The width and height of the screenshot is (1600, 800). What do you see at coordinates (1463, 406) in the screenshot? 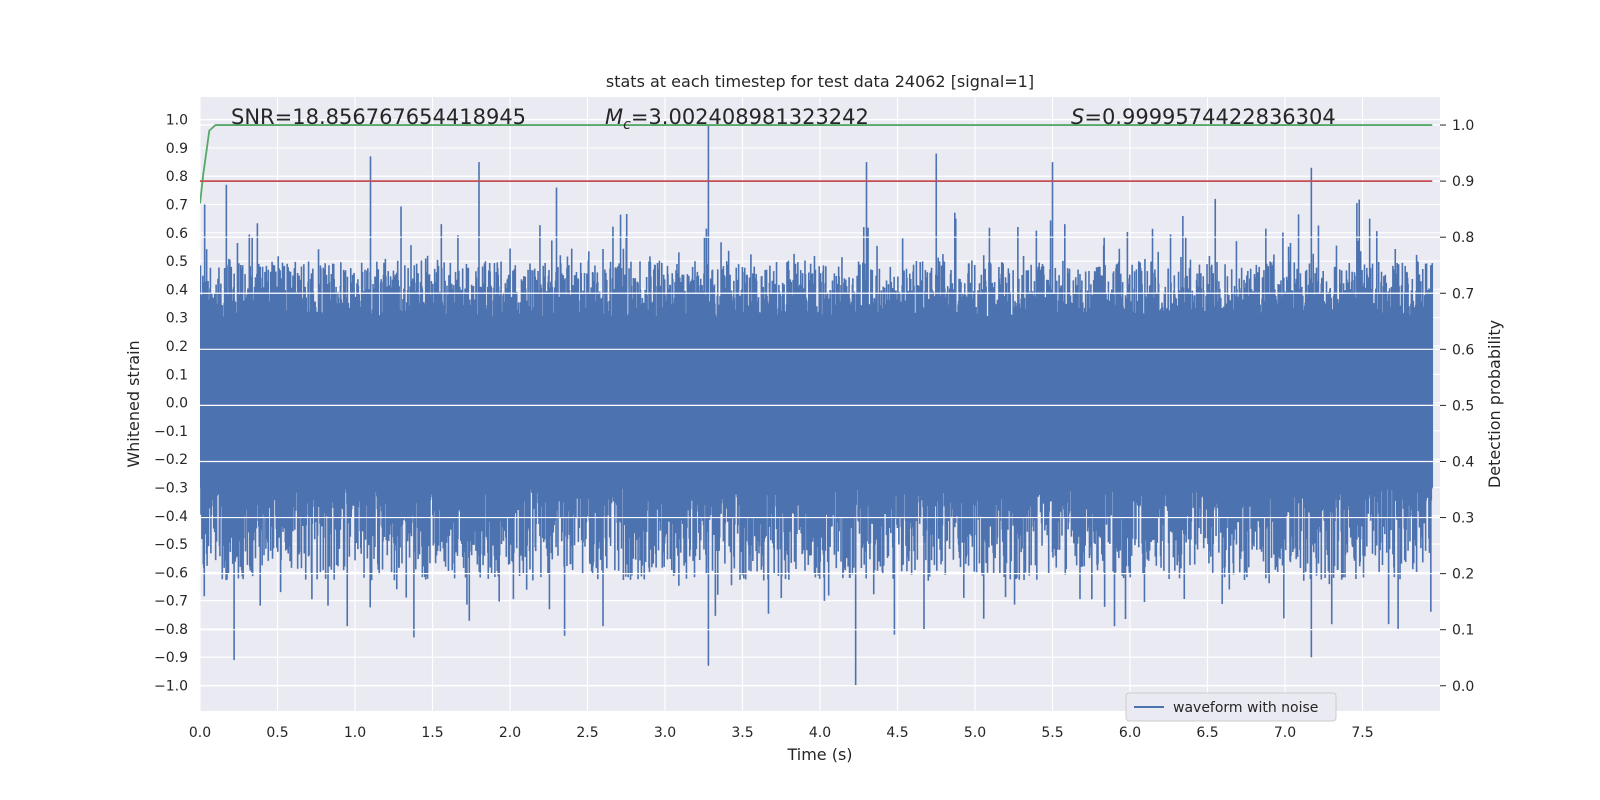
I see `y-right-tick-label: 0.5` at bounding box center [1463, 406].